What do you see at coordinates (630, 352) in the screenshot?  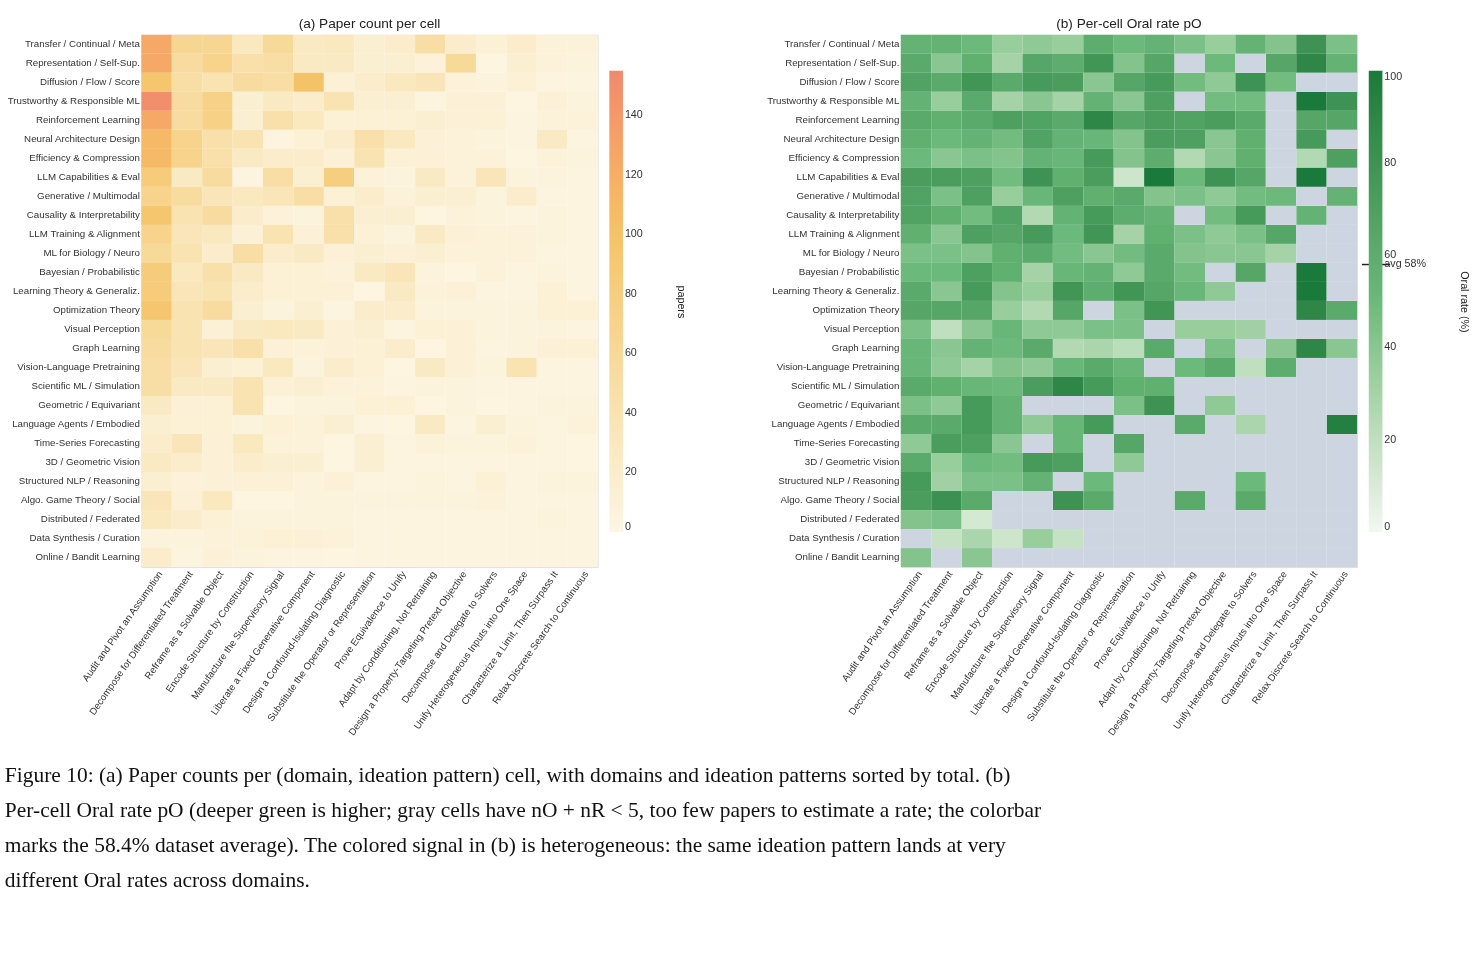 I see `color-bar-label: 60` at bounding box center [630, 352].